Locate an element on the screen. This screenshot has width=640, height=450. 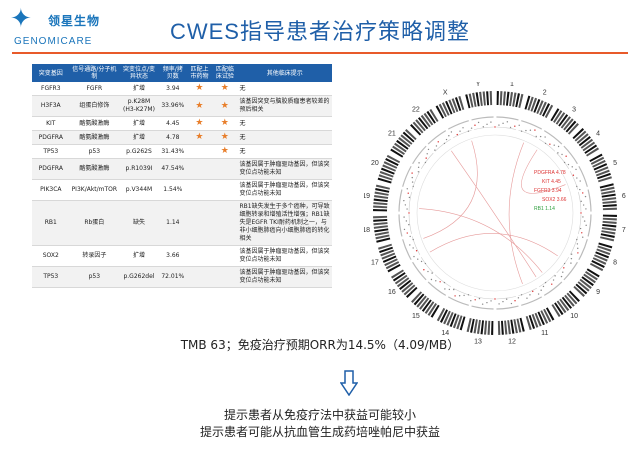
chromosome-segment: 21 is located at coordinates (411, 149).